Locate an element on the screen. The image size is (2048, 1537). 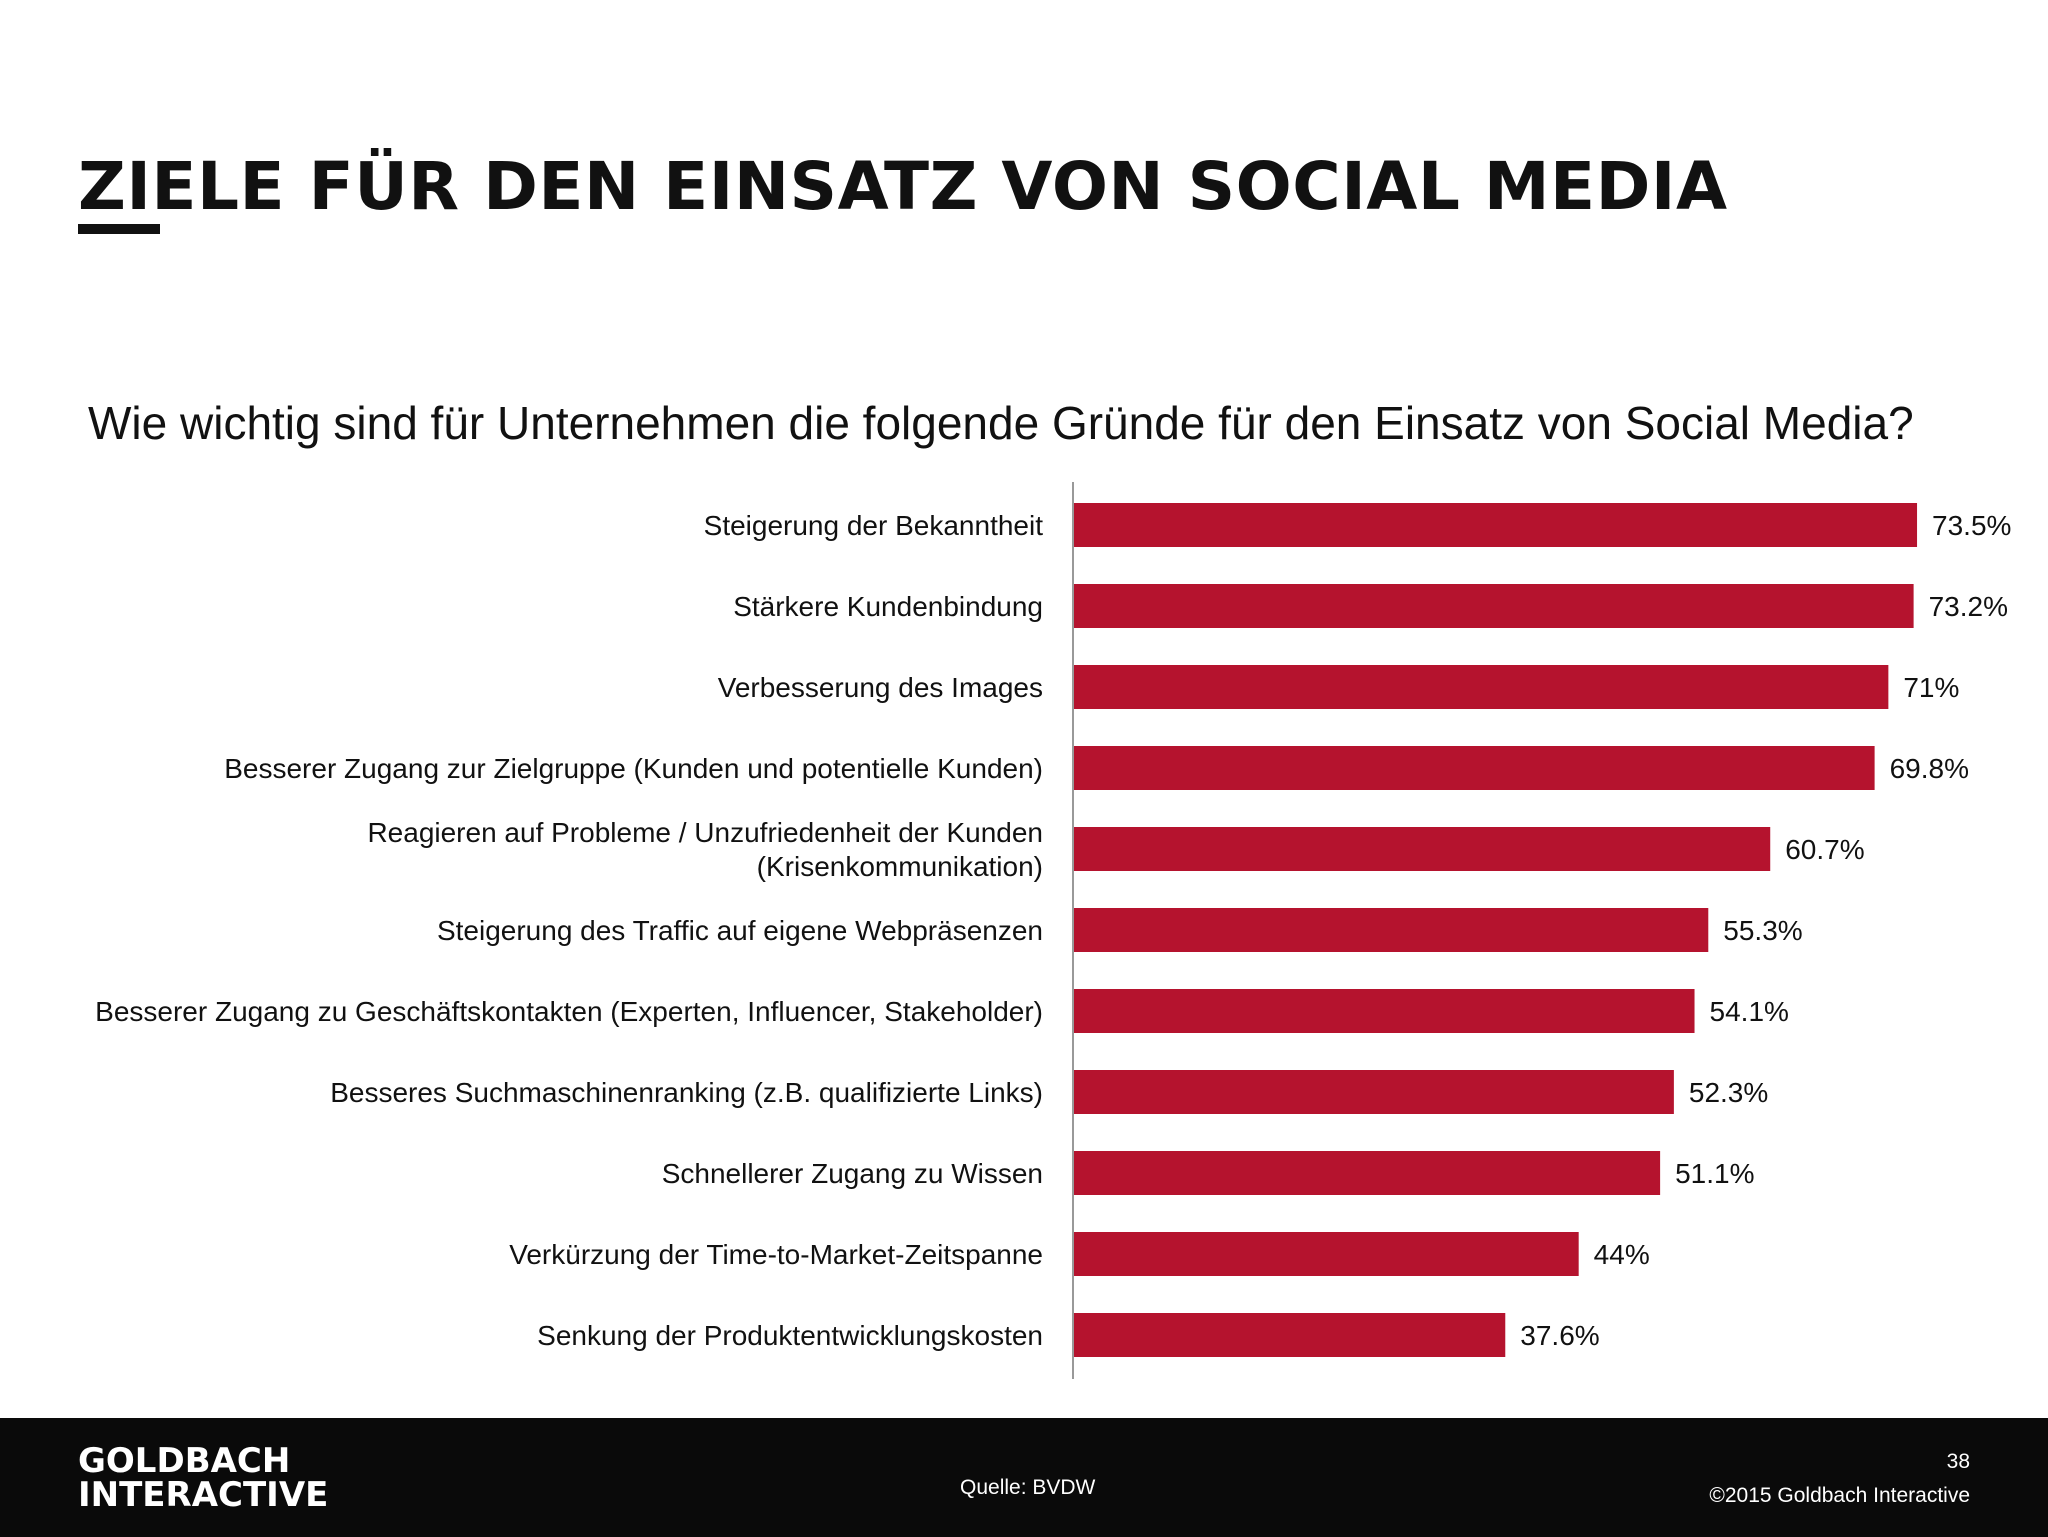
page-number: 38 is located at coordinates (1958, 1461).